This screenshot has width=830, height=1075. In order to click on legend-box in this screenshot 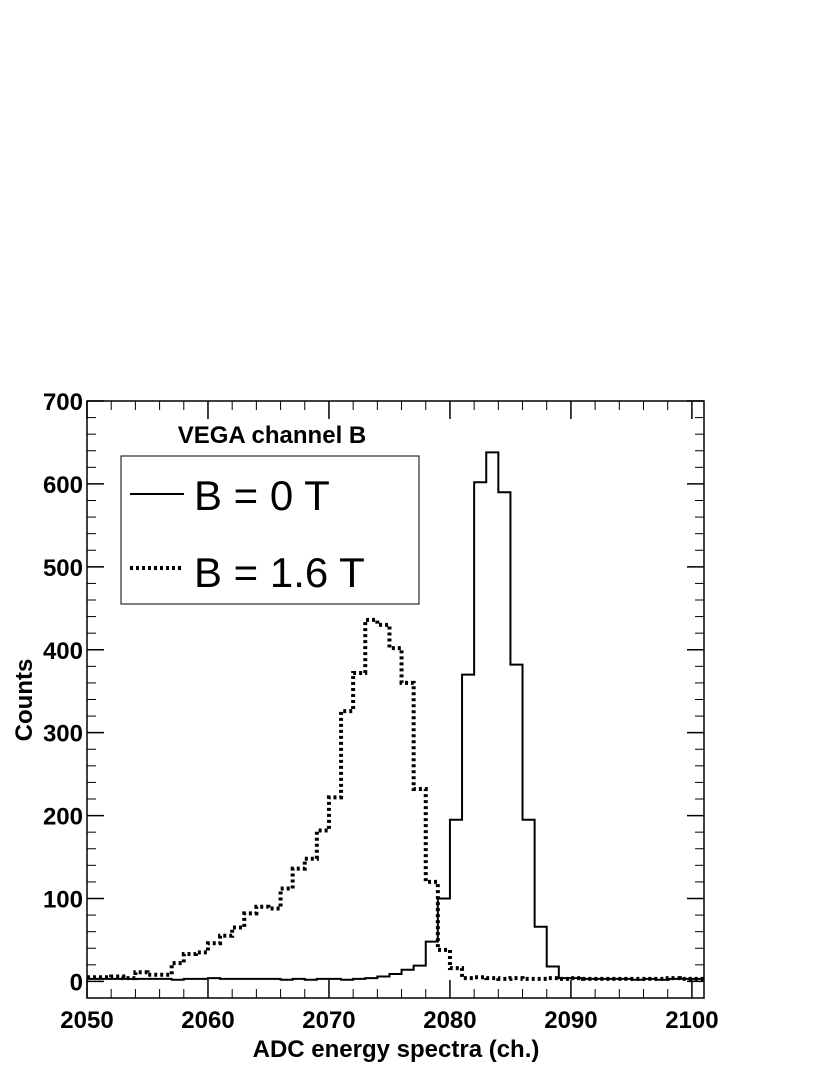, I will do `click(270, 530)`.